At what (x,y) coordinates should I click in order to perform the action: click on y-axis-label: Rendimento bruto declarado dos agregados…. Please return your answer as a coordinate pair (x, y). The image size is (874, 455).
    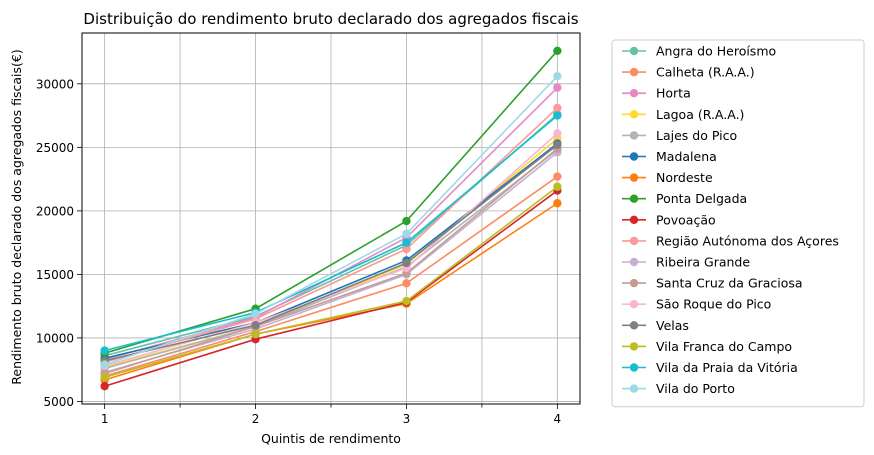
    Looking at the image, I should click on (16, 216).